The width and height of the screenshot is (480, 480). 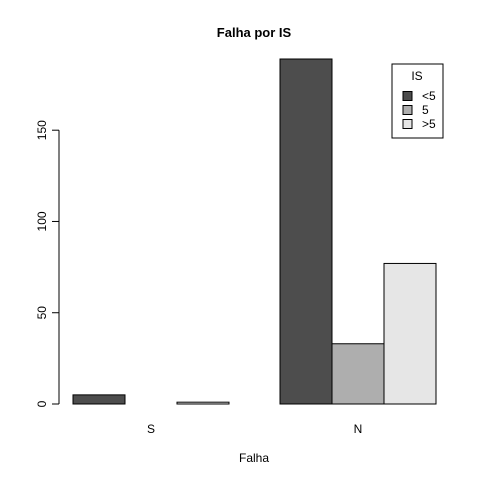 What do you see at coordinates (358, 429) in the screenshot?
I see `x-tick-label-N: N` at bounding box center [358, 429].